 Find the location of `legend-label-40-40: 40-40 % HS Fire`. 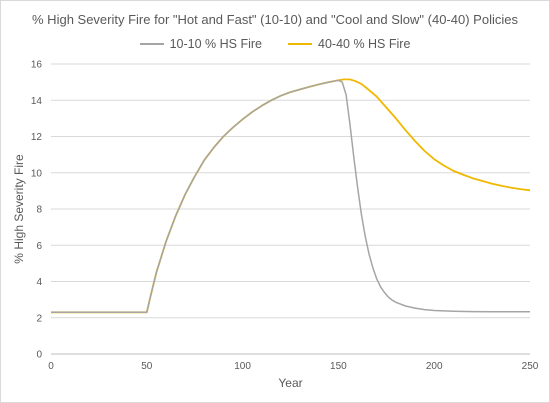

legend-label-40-40: 40-40 % HS Fire is located at coordinates (364, 44).